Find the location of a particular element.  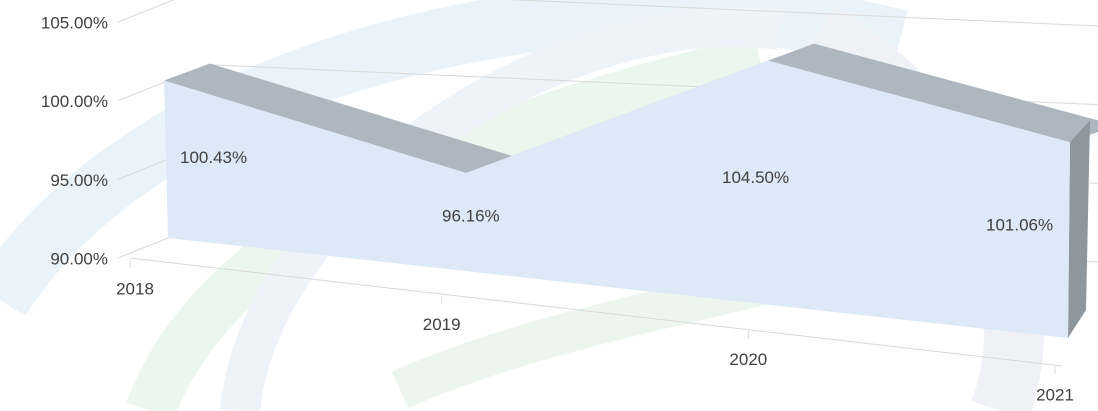

y-tick-label: 95.00% is located at coordinates (79, 180).